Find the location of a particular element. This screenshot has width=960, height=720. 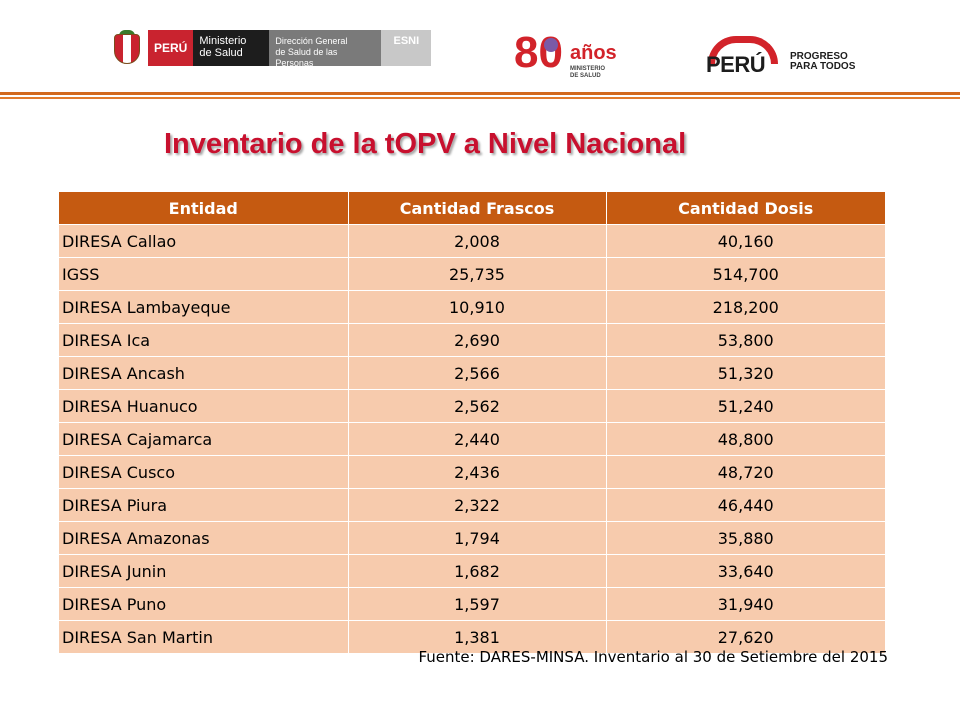

cell-entidad: DIRESA Cajamarca is located at coordinates (204, 439).